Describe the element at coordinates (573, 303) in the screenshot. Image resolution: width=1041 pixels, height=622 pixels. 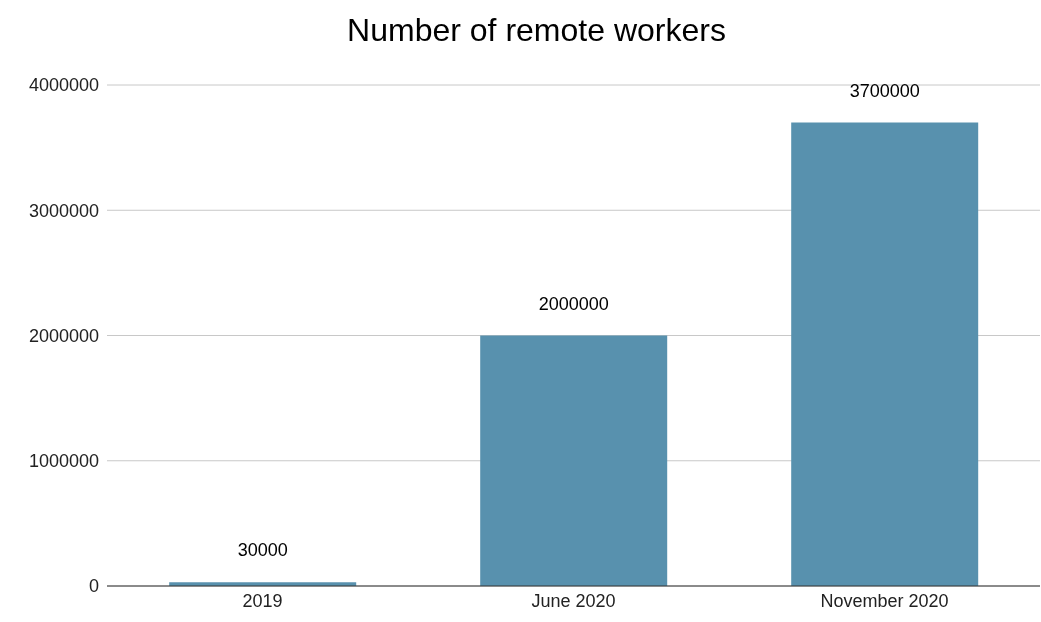
I see `data-label: 2000000` at that location.